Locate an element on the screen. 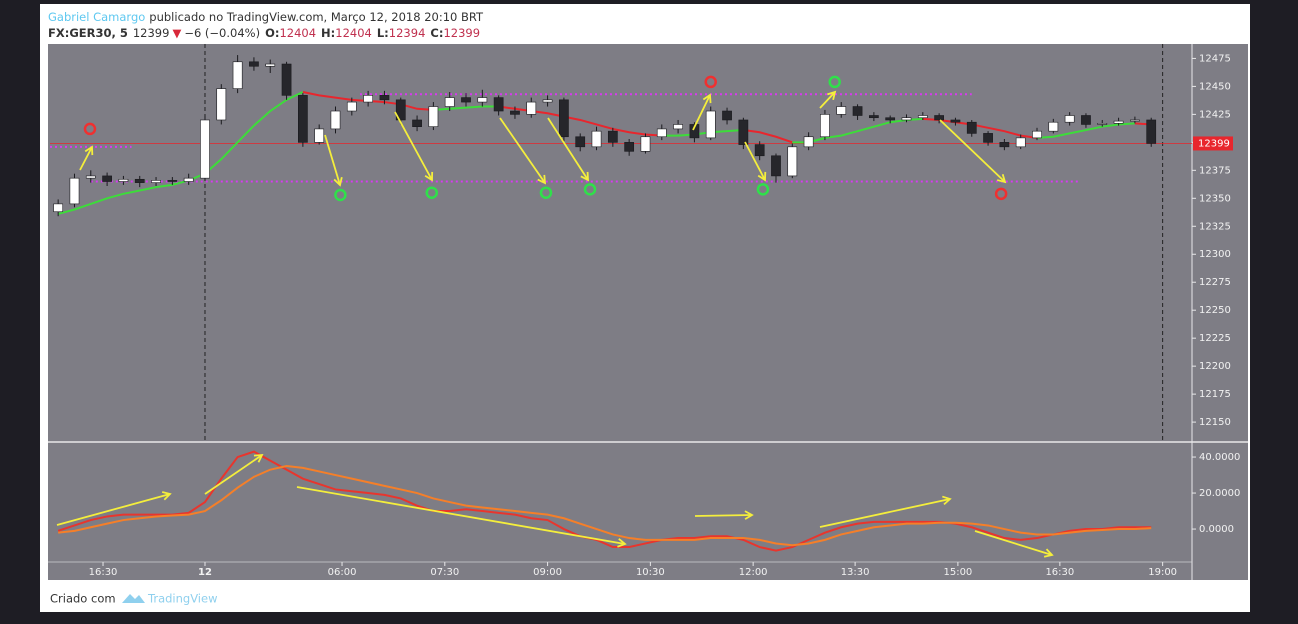 This screenshot has width=1298, height=624. footer-created: Criado com is located at coordinates (83, 599).